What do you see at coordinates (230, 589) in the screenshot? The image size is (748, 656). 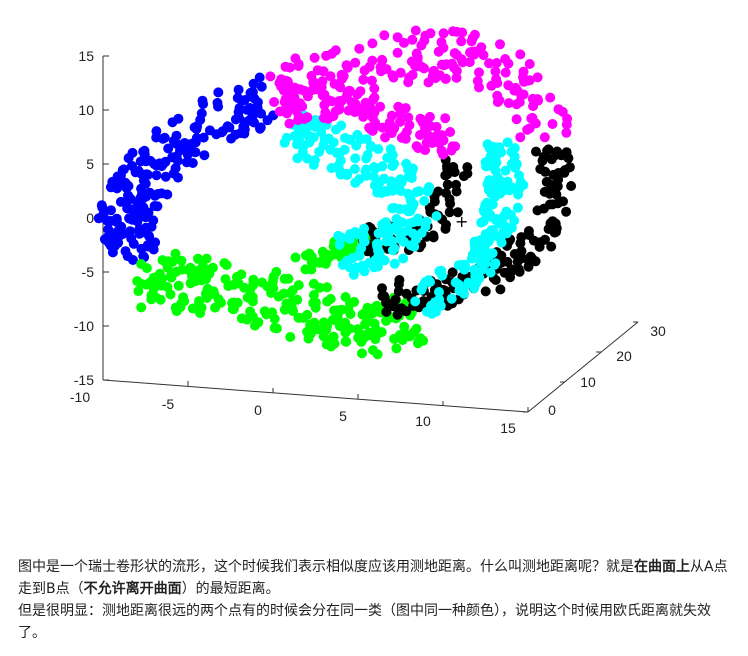 I see `caption-p1-c: ）的最短距离。` at bounding box center [230, 589].